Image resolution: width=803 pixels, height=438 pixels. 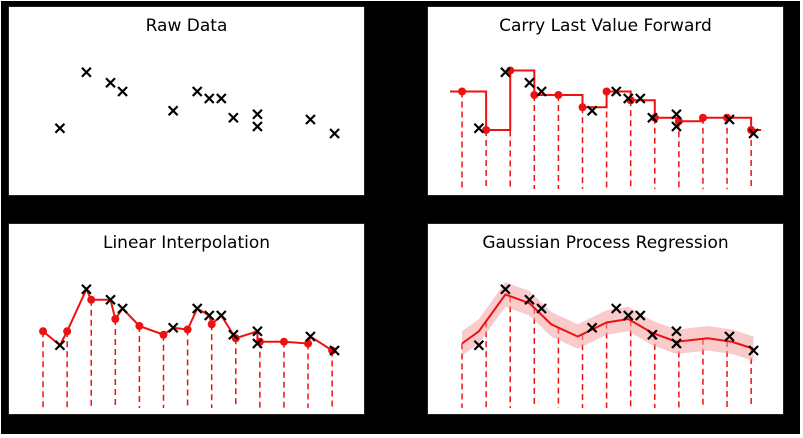 I want to click on panel-title: Carry Last Value Forward, so click(x=605, y=26).